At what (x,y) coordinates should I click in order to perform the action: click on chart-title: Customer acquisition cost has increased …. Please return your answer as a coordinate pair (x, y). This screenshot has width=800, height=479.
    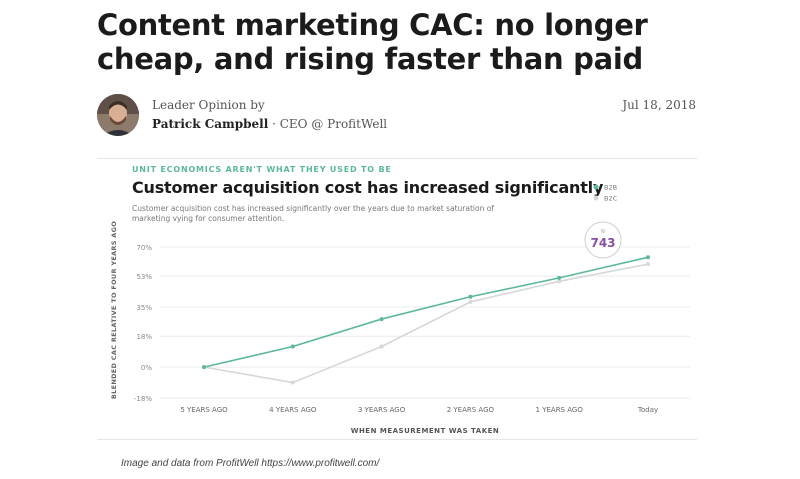
    Looking at the image, I should click on (368, 187).